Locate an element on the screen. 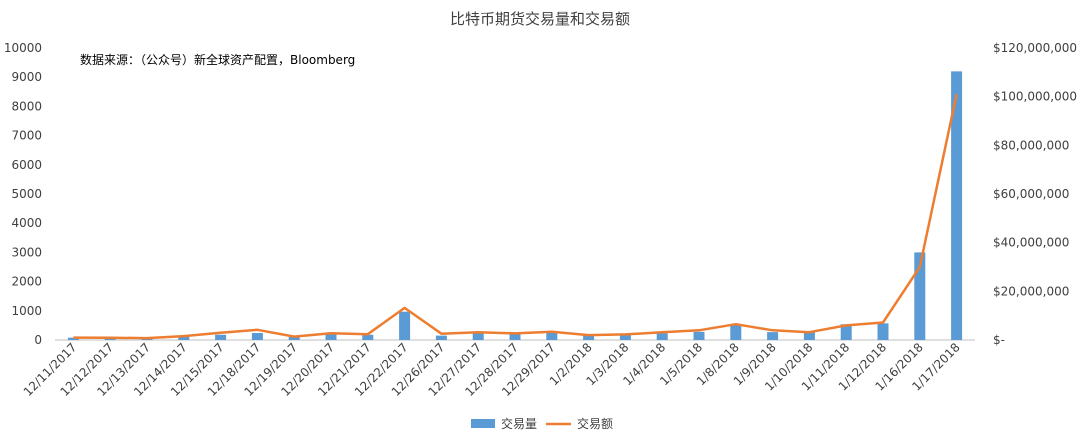 The height and width of the screenshot is (446, 1080). left-tick-label: 9000 is located at coordinates (26, 77).